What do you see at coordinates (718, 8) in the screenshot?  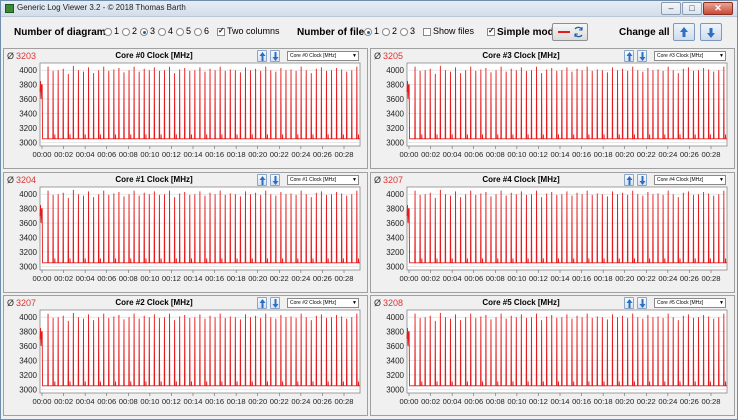 I see `close-button: ✕` at bounding box center [718, 8].